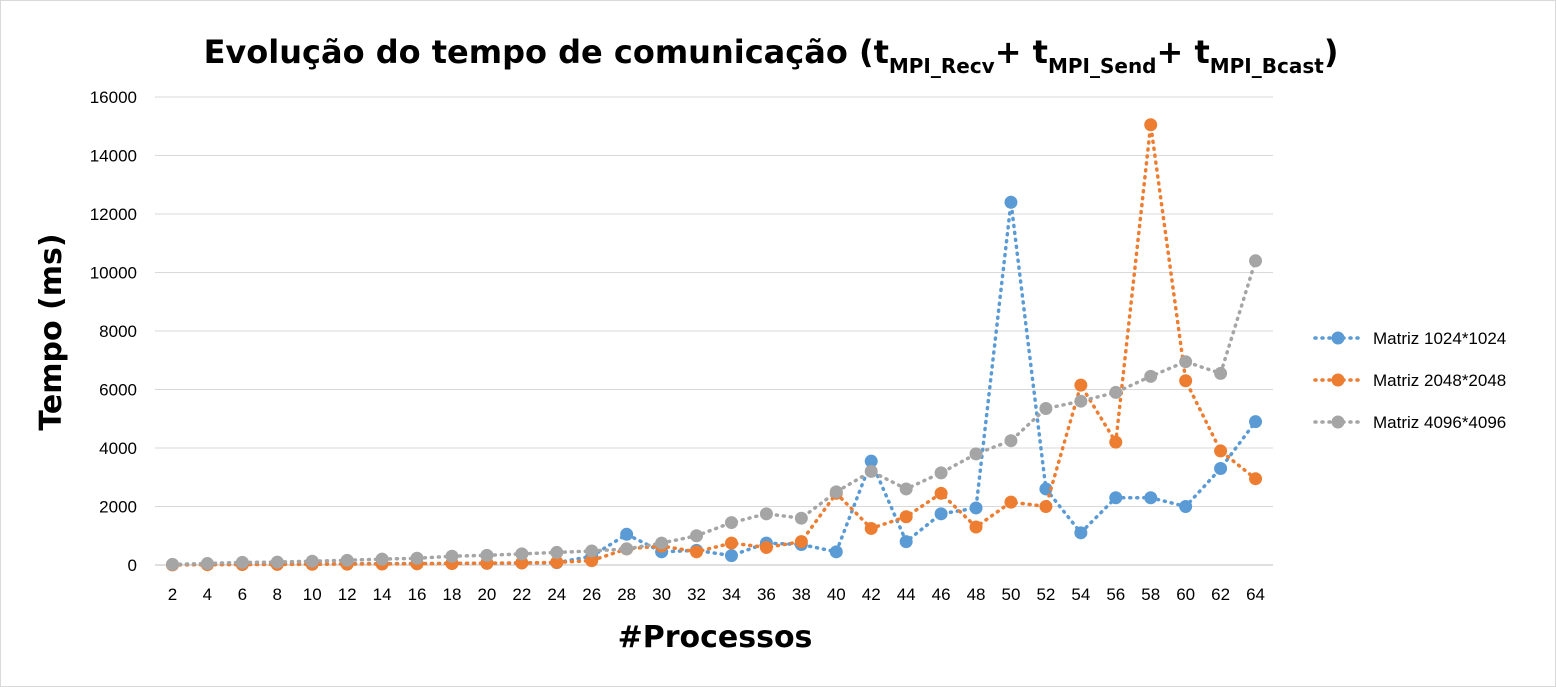 The image size is (1556, 687). What do you see at coordinates (113, 97) in the screenshot?
I see `y-tick-label: 16000` at bounding box center [113, 97].